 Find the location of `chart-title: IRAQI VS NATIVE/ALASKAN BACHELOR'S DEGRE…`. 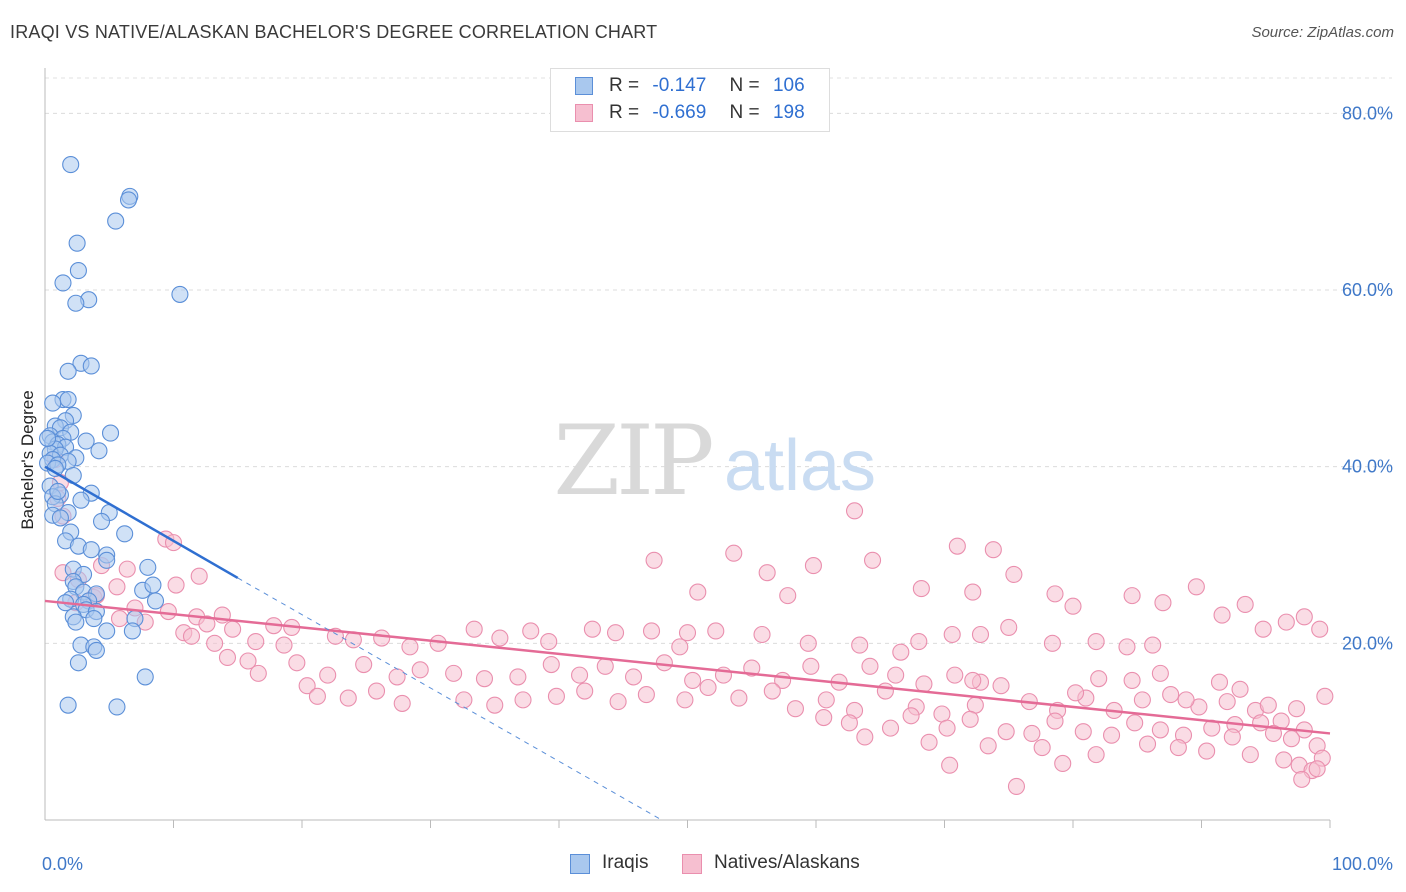

chart-title: IRAQI VS NATIVE/ALASKAN BACHELOR'S DEGRE… is located at coordinates (334, 32).